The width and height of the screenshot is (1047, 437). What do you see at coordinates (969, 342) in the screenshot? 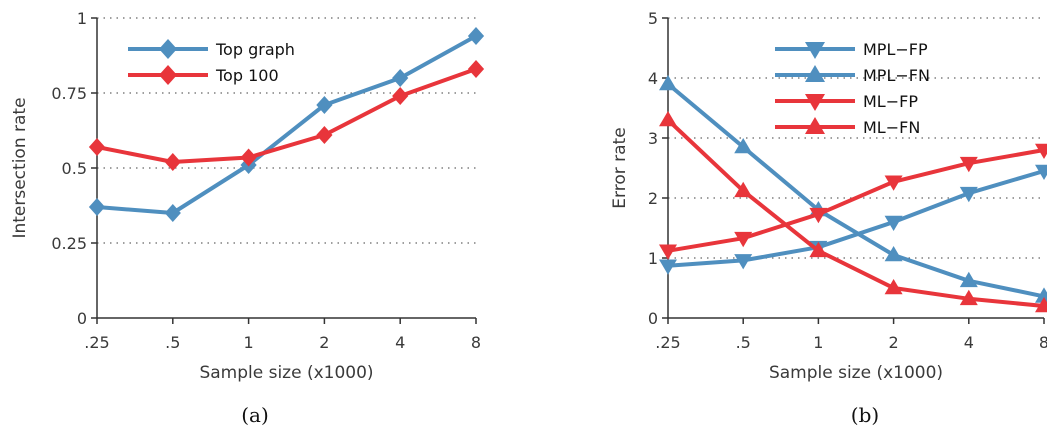
I see `x-tick-label-b-4: 4` at bounding box center [969, 342].